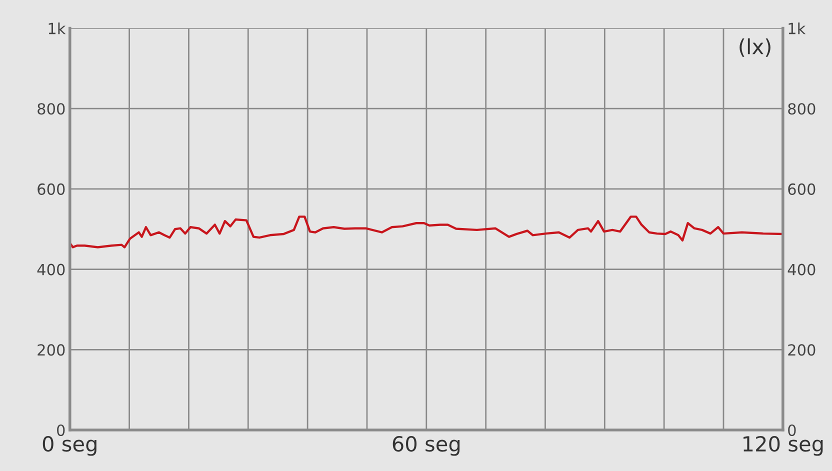  Describe the element at coordinates (57, 28) in the screenshot. I see `y-tick-label: 1k` at that location.